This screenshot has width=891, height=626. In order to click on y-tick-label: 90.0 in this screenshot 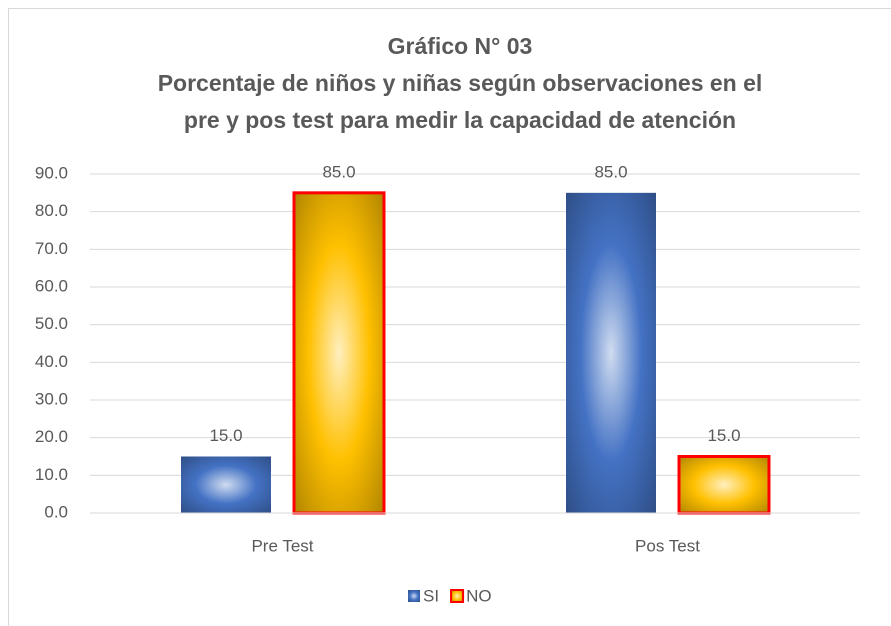, I will do `click(51, 172)`.